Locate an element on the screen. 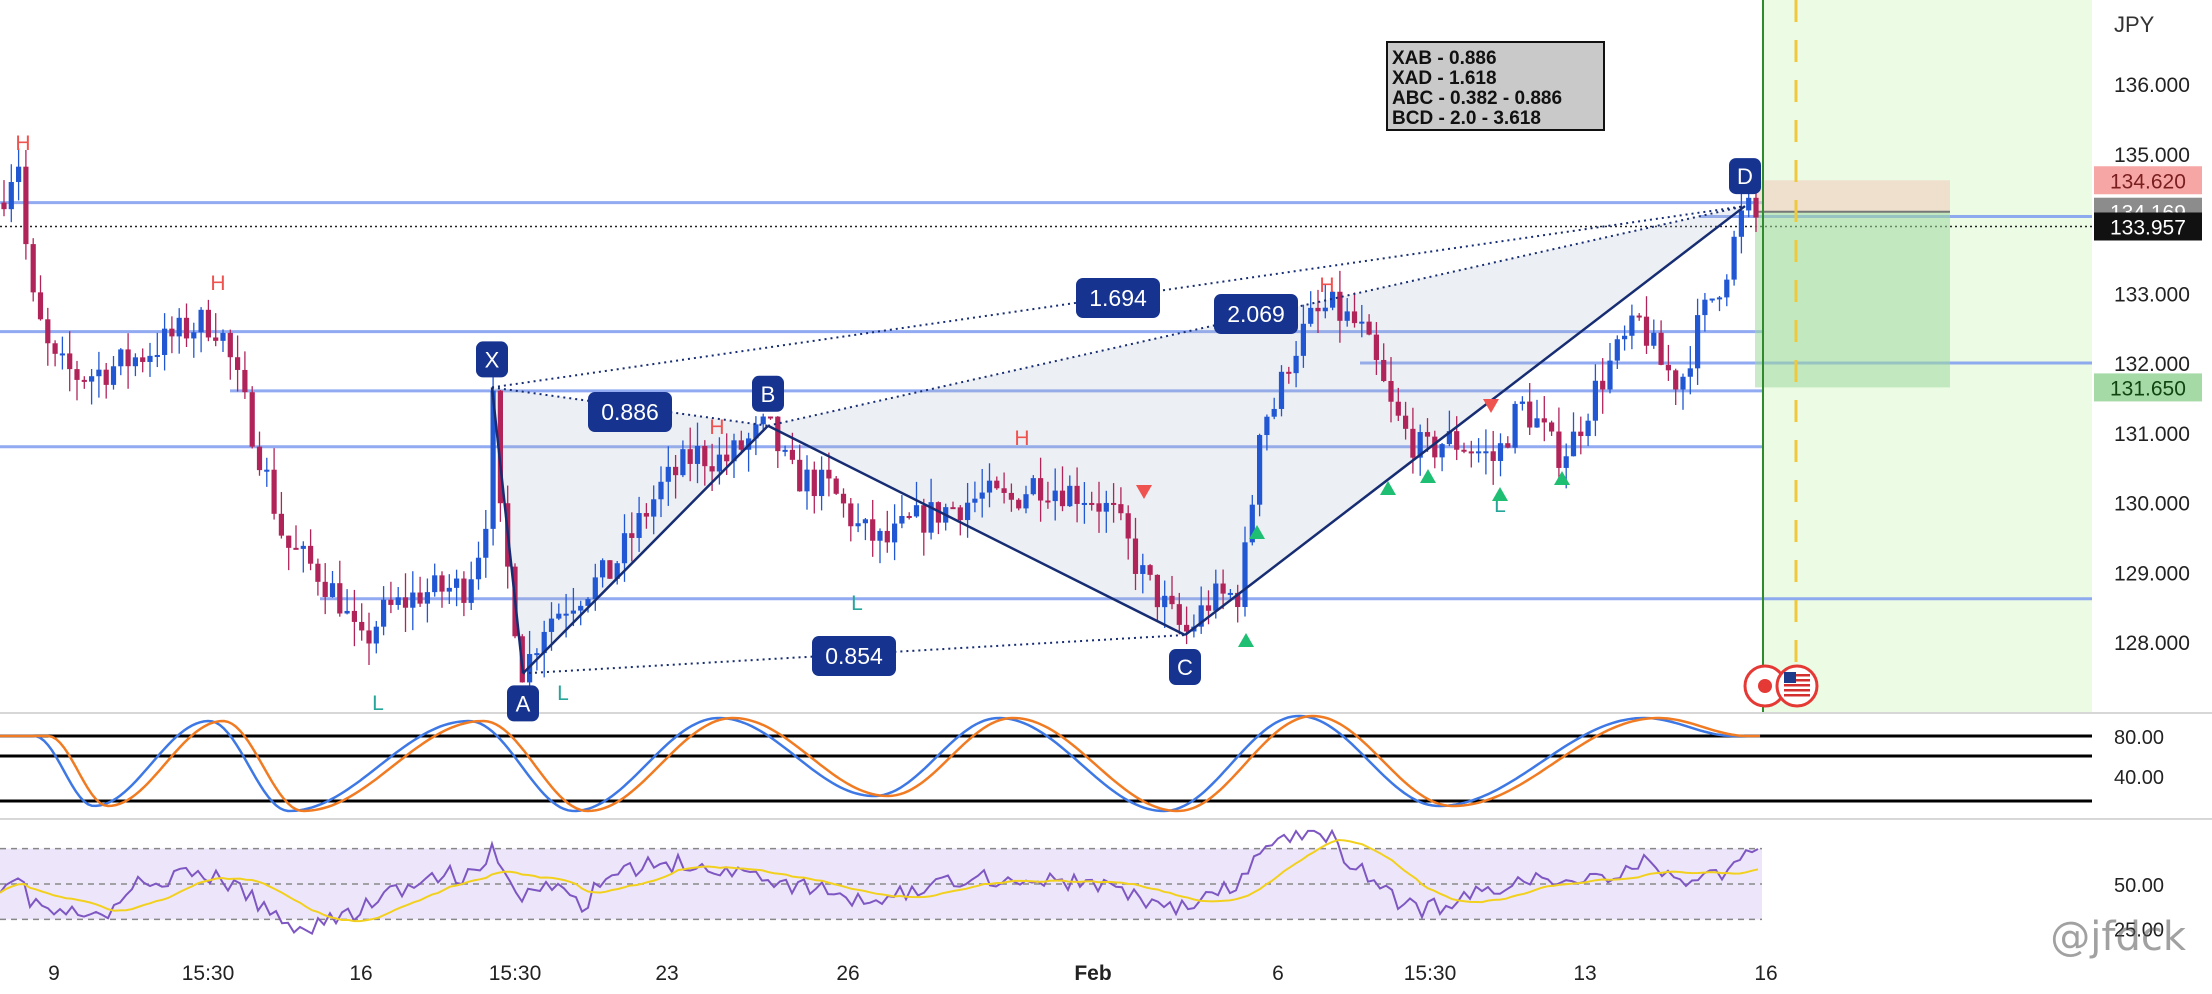  price-tick-label: 135.000 is located at coordinates (2152, 155).